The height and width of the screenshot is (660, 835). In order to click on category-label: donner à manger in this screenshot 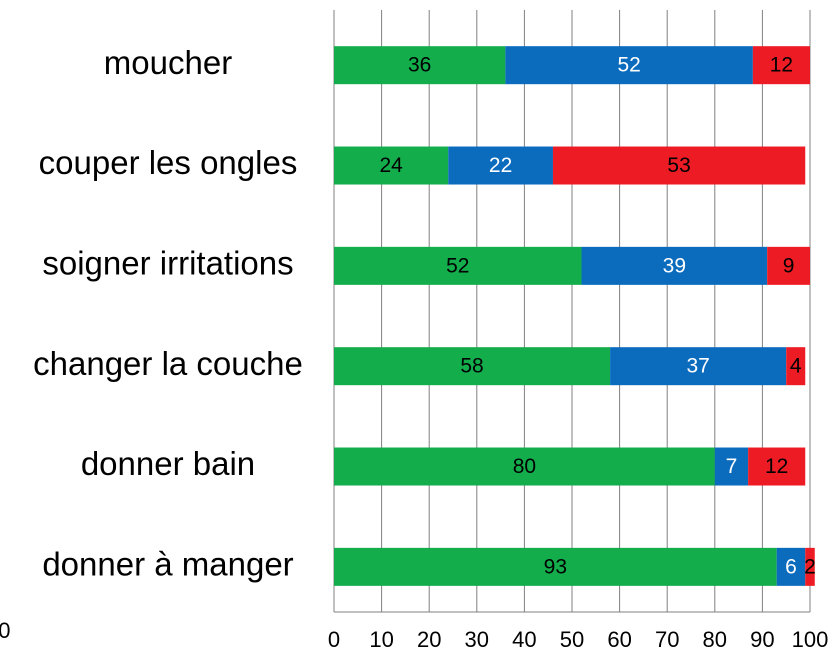, I will do `click(167, 564)`.